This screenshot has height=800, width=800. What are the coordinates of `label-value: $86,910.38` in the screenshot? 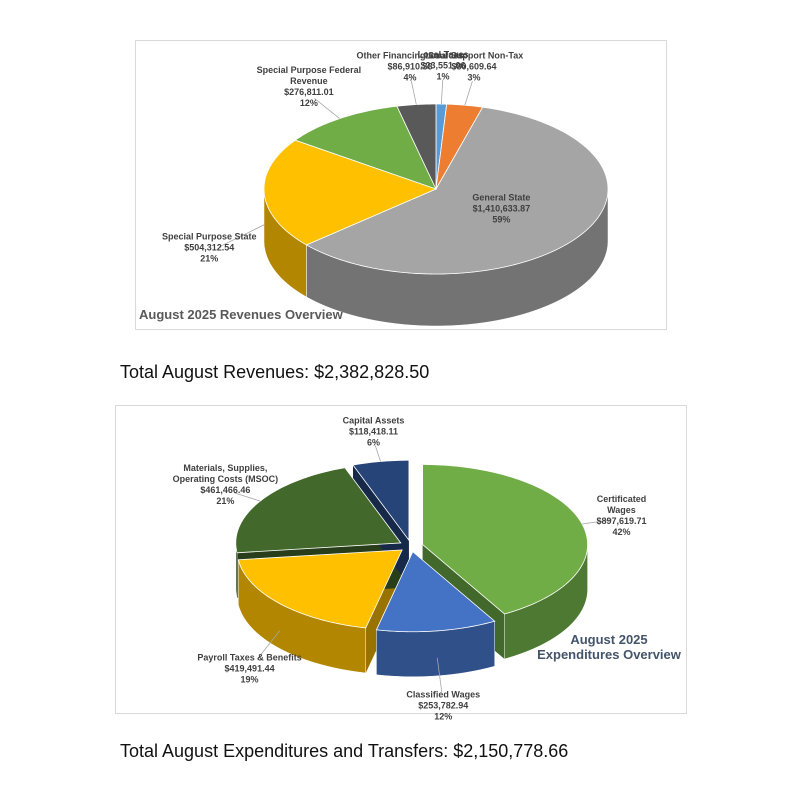 It's located at (410, 66).